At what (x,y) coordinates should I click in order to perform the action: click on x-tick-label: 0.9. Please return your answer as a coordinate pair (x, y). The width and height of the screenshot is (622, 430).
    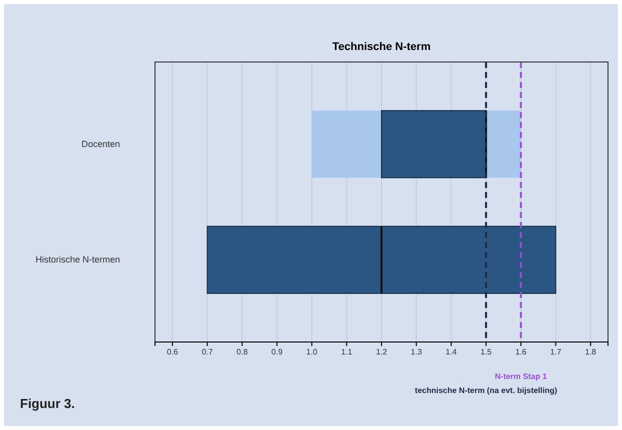
    Looking at the image, I should click on (277, 352).